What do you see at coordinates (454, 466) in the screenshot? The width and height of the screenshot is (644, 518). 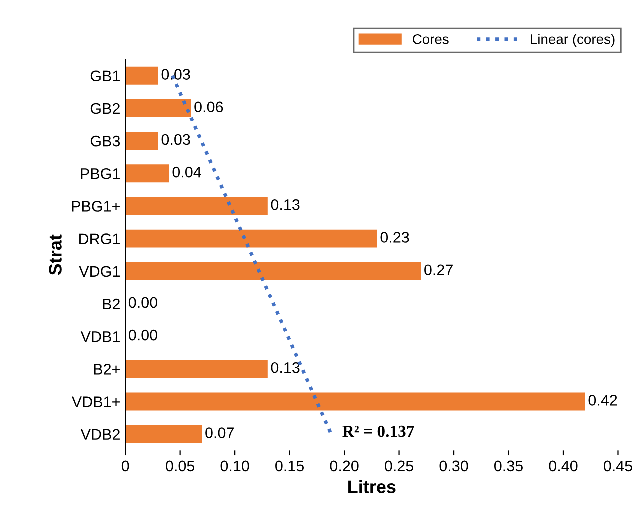 I see `x-tick-label: 0.30` at bounding box center [454, 466].